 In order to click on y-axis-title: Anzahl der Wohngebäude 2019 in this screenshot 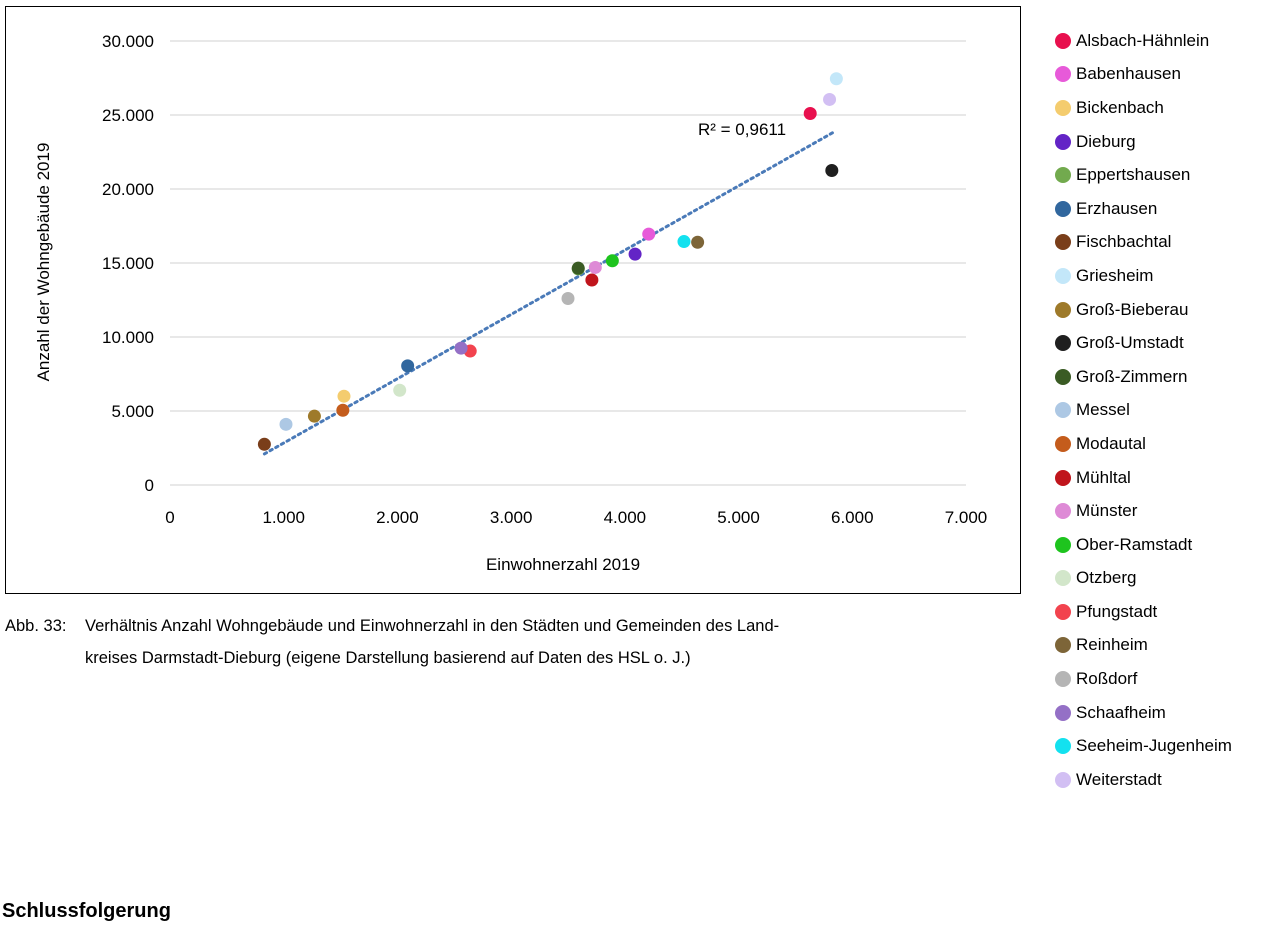, I will do `click(43, 262)`.